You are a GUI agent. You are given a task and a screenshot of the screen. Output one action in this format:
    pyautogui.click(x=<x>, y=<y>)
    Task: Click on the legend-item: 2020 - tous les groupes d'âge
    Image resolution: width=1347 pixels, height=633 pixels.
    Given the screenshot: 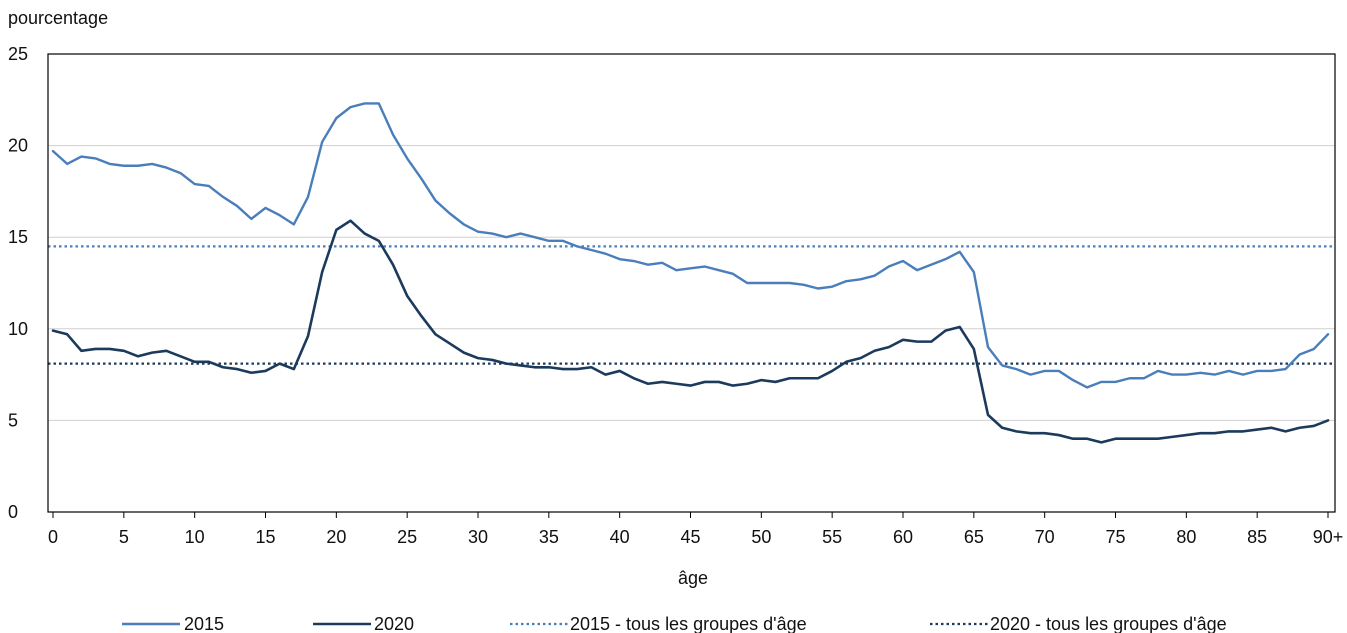 What is the action you would take?
    pyautogui.click(x=1078, y=623)
    